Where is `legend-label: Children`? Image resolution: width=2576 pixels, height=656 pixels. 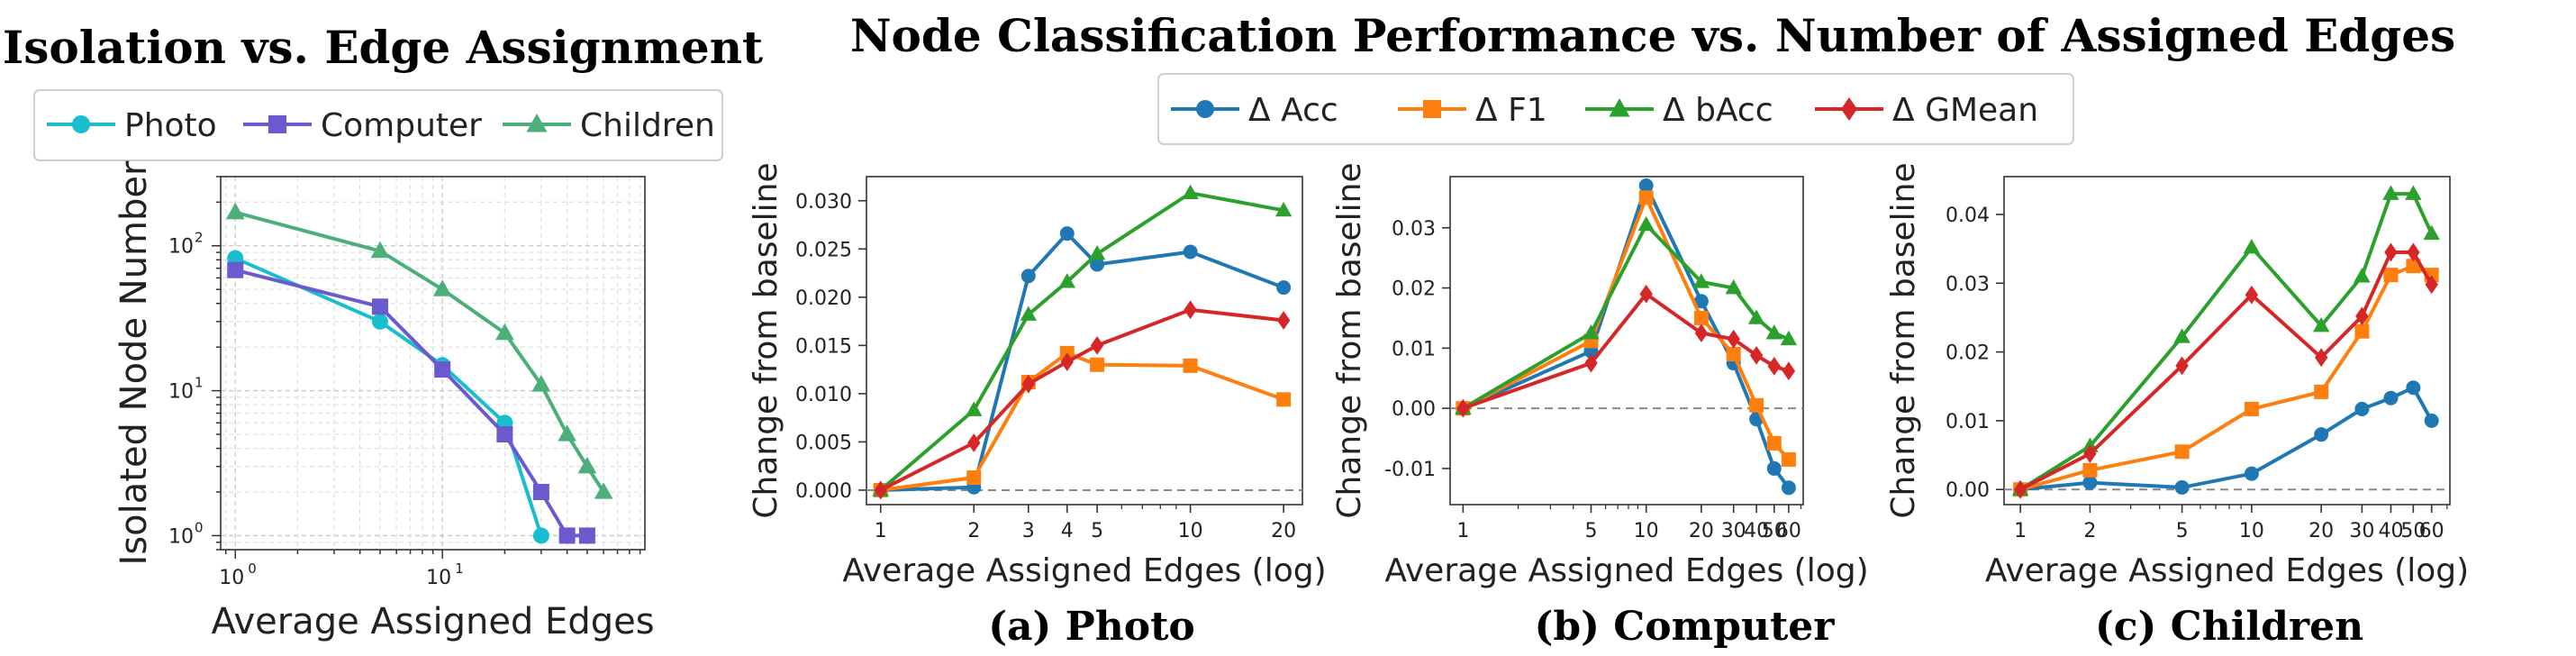 legend-label: Children is located at coordinates (647, 126).